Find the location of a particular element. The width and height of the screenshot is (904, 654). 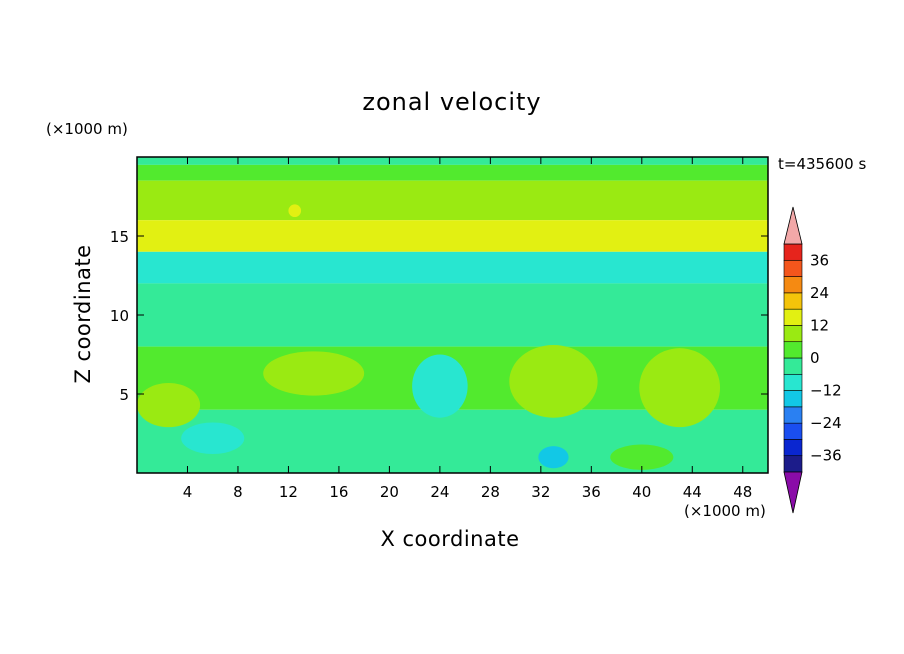

x-tick-label: 32 is located at coordinates (540, 492).